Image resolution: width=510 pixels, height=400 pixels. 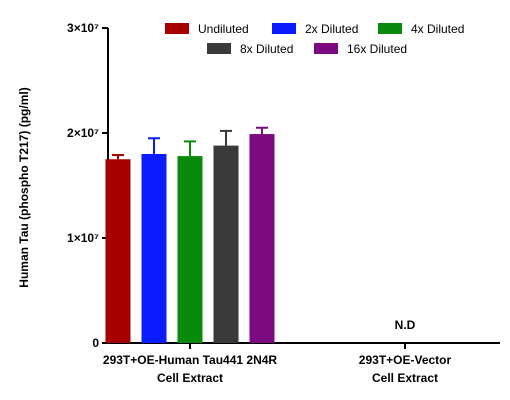 What do you see at coordinates (83, 28) in the screenshot?
I see `y-tick-label: 3×10⁷` at bounding box center [83, 28].